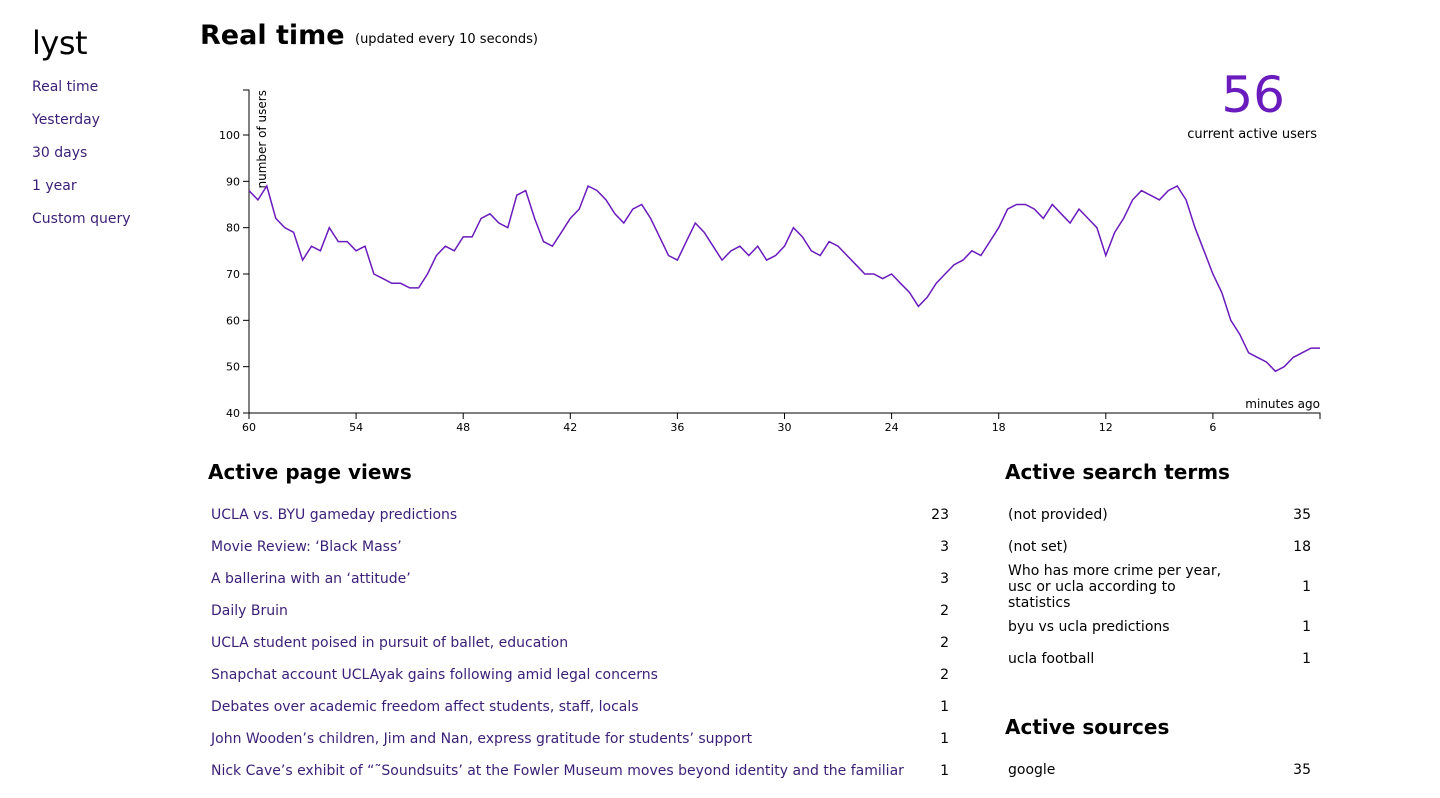 The image size is (1440, 798). I want to click on table-row: Movie Review: ‘Black Mass’ 3, so click(580, 547).